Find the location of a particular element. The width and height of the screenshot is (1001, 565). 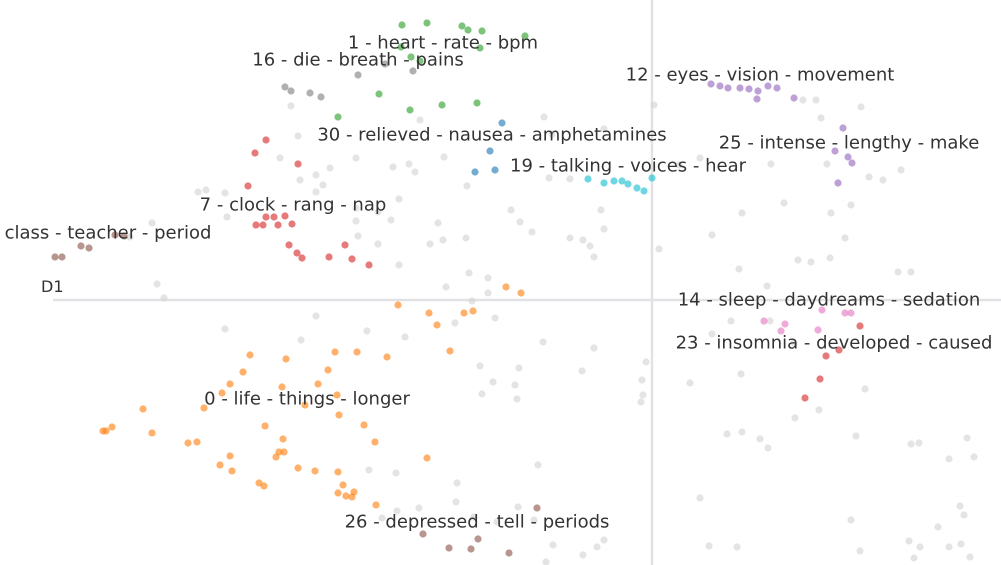

topic-label: 16 - die - breath - pains is located at coordinates (357, 60).